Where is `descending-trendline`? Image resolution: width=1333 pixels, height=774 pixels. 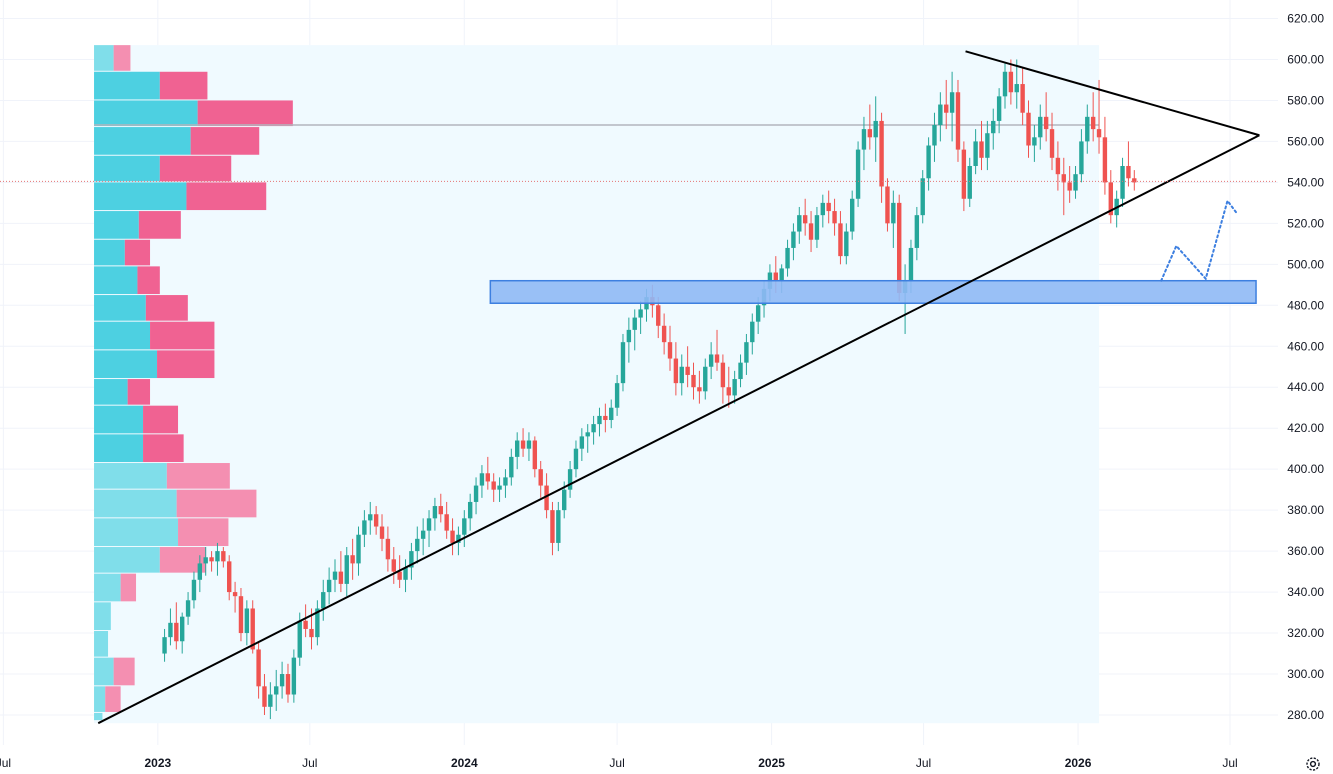 descending-trendline is located at coordinates (1112, 93).